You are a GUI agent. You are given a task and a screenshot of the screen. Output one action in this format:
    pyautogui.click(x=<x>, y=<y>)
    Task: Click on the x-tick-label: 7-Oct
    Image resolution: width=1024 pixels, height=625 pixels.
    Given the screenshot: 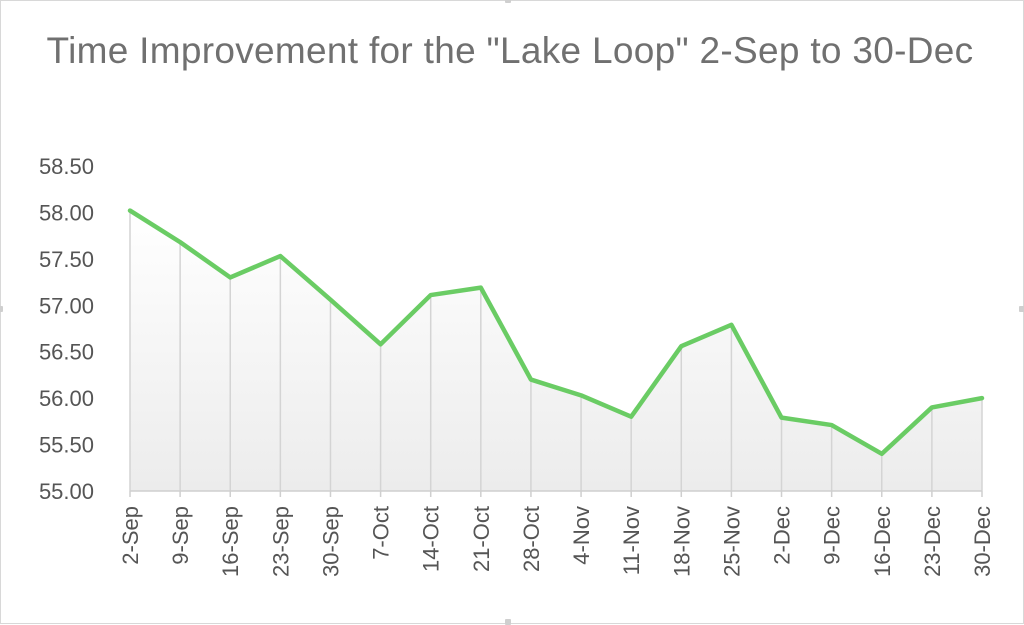 What is the action you would take?
    pyautogui.click(x=381, y=533)
    